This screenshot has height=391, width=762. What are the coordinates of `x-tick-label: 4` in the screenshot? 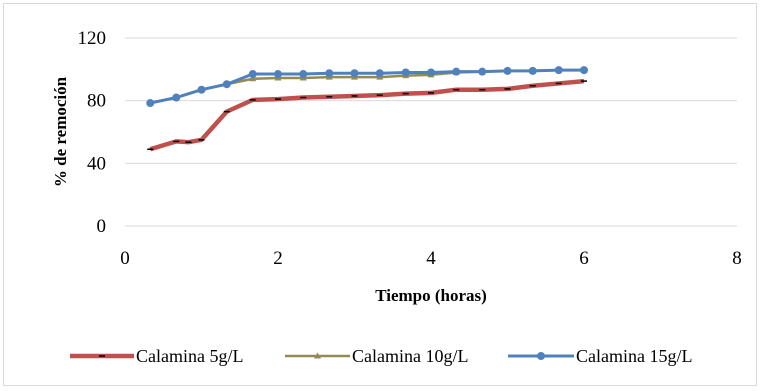 It's located at (431, 258).